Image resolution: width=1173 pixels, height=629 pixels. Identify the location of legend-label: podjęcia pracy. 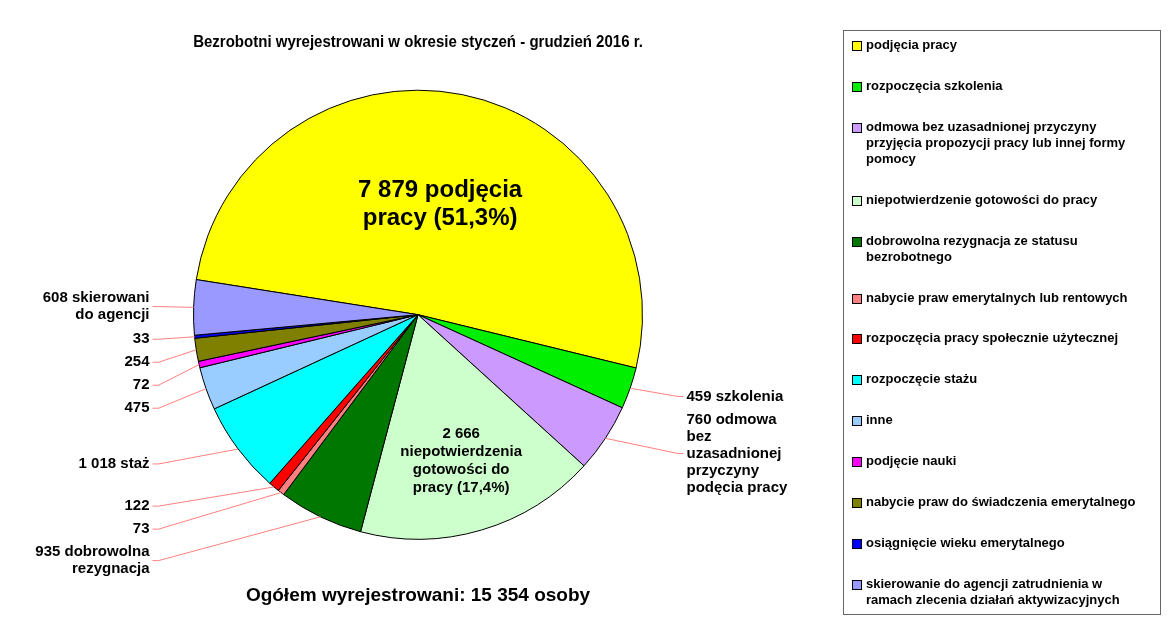
(912, 45).